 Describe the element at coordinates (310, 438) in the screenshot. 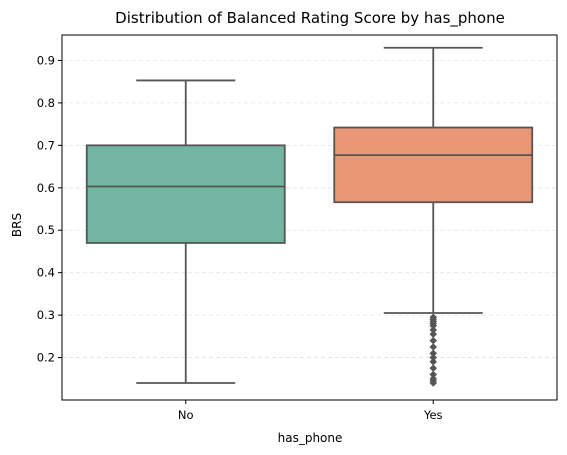

I see `x-axis-label: has_phone` at that location.